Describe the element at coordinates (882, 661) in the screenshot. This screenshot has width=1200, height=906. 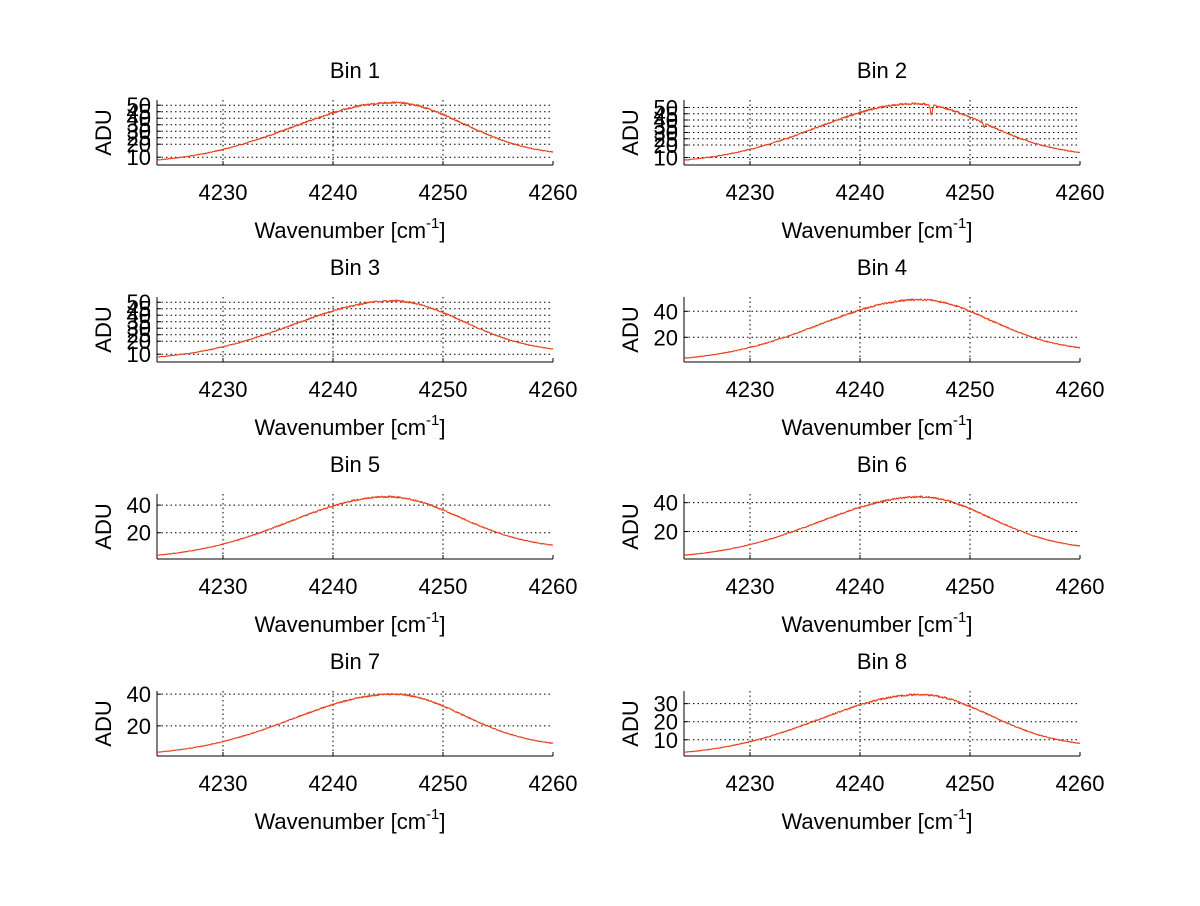
I see `subplot-title: Bin 8` at that location.